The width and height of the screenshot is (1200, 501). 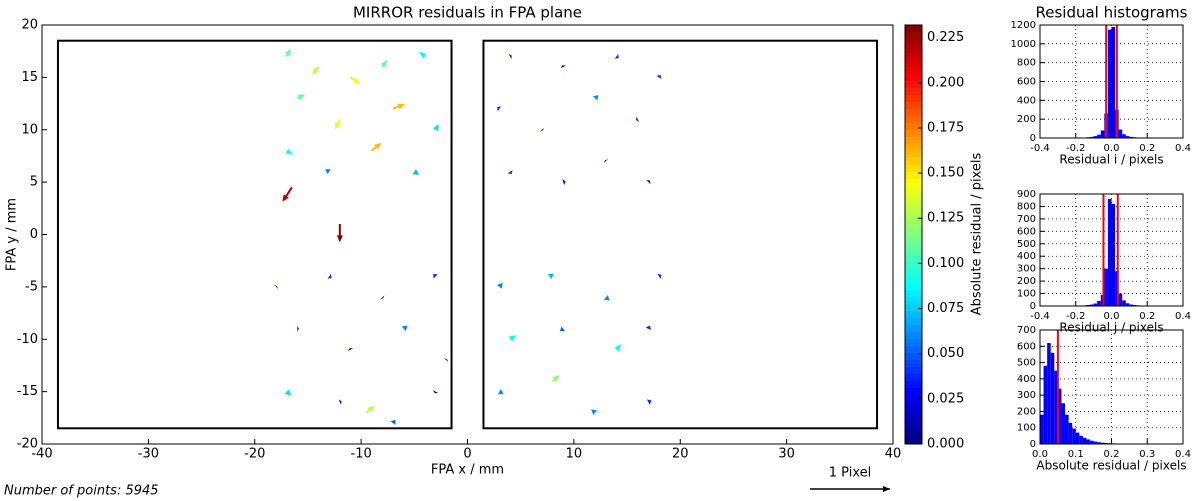 What do you see at coordinates (1183, 148) in the screenshot?
I see `x-tick-label: 0.4` at bounding box center [1183, 148].